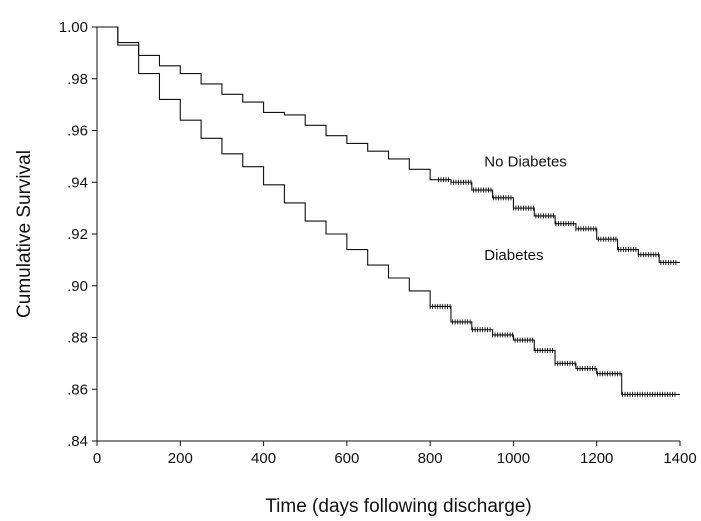 This screenshot has height=521, width=701. What do you see at coordinates (77, 182) in the screenshot?
I see `y-tick-label: .94` at bounding box center [77, 182].